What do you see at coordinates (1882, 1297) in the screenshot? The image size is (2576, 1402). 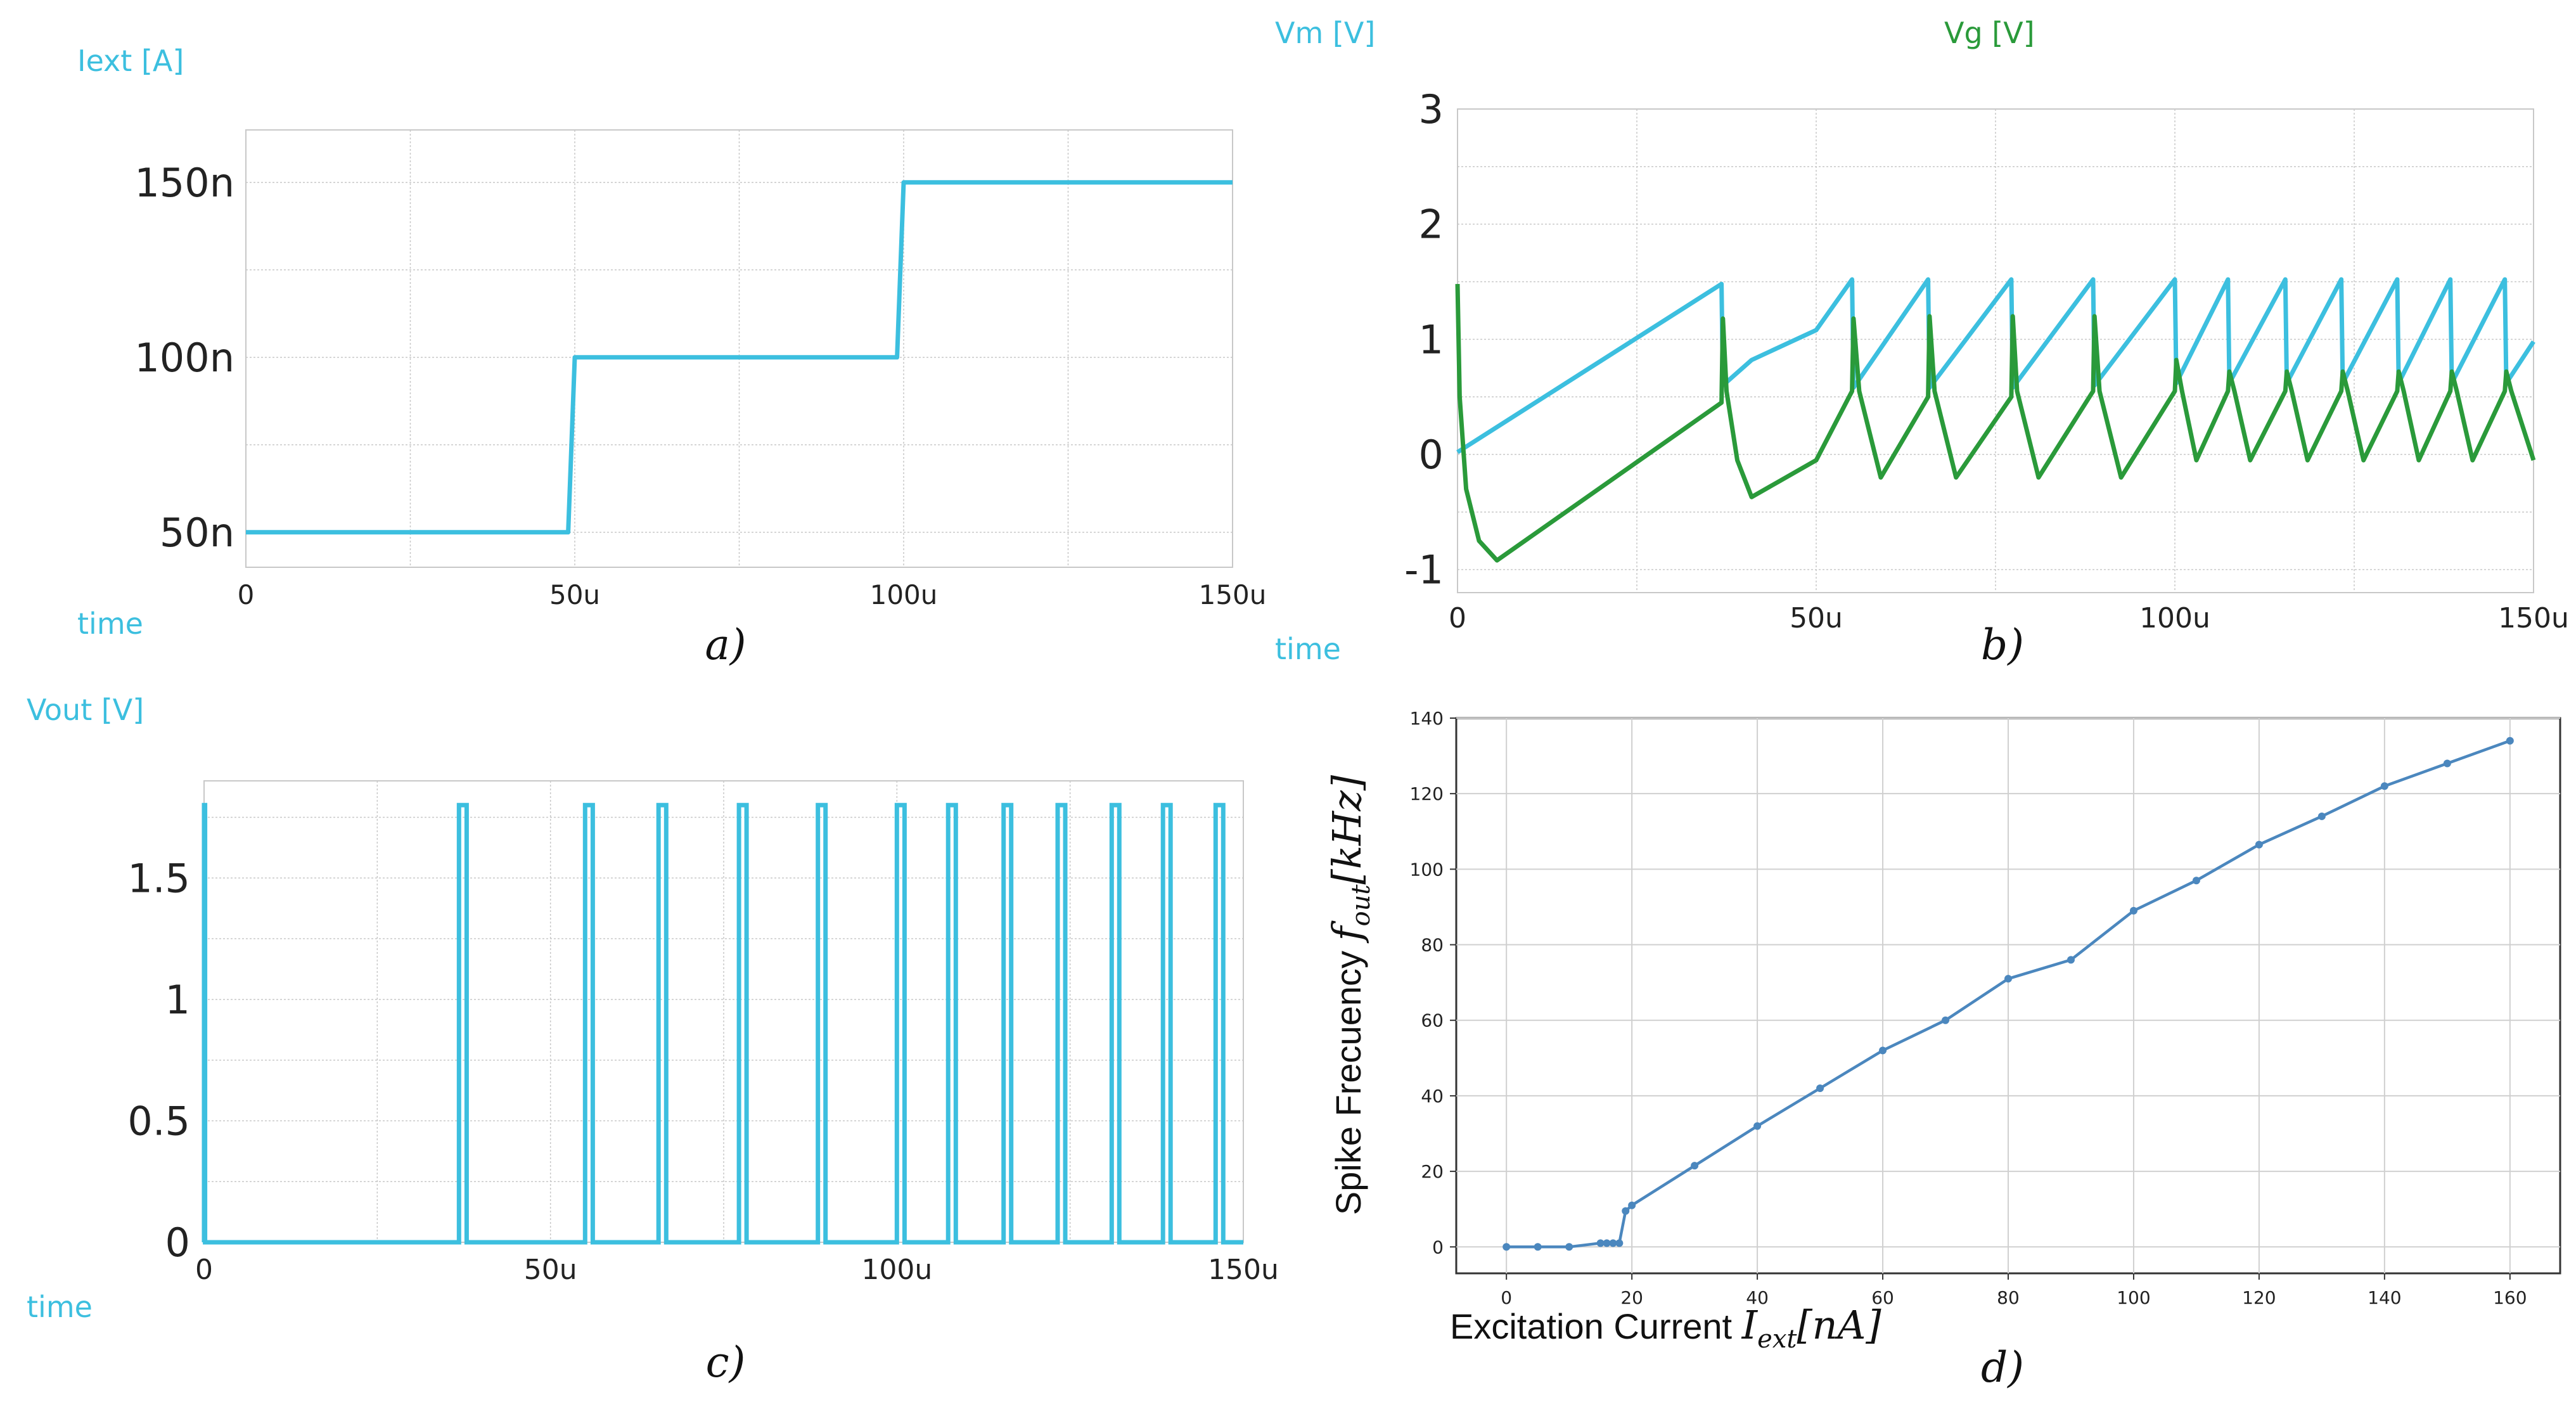 I see `x-tick-label: 60` at bounding box center [1882, 1297].